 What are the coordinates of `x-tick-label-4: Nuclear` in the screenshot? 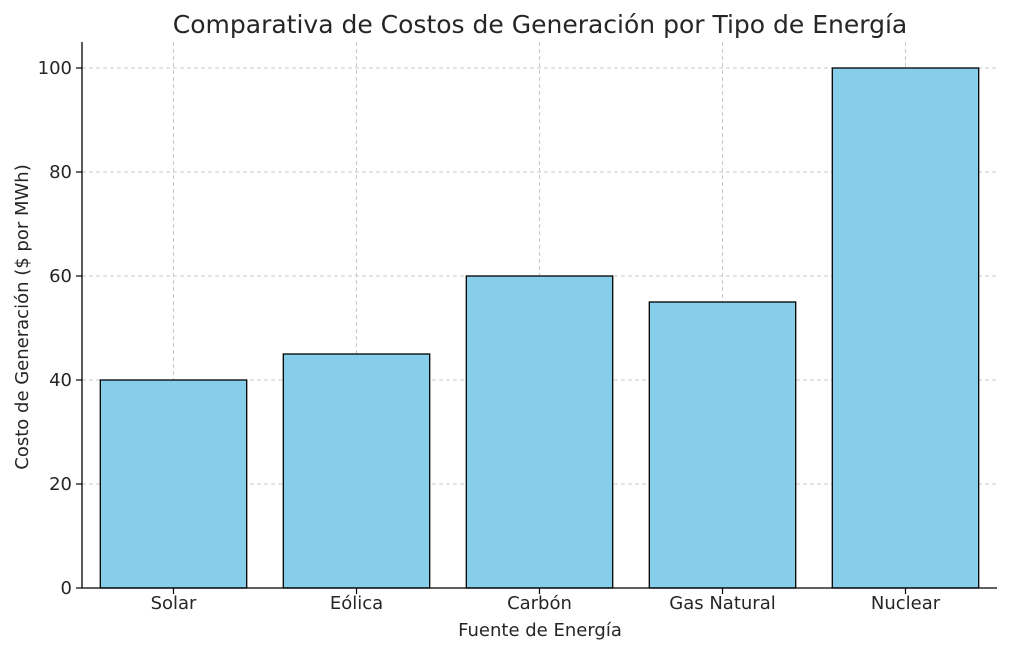 It's located at (906, 603).